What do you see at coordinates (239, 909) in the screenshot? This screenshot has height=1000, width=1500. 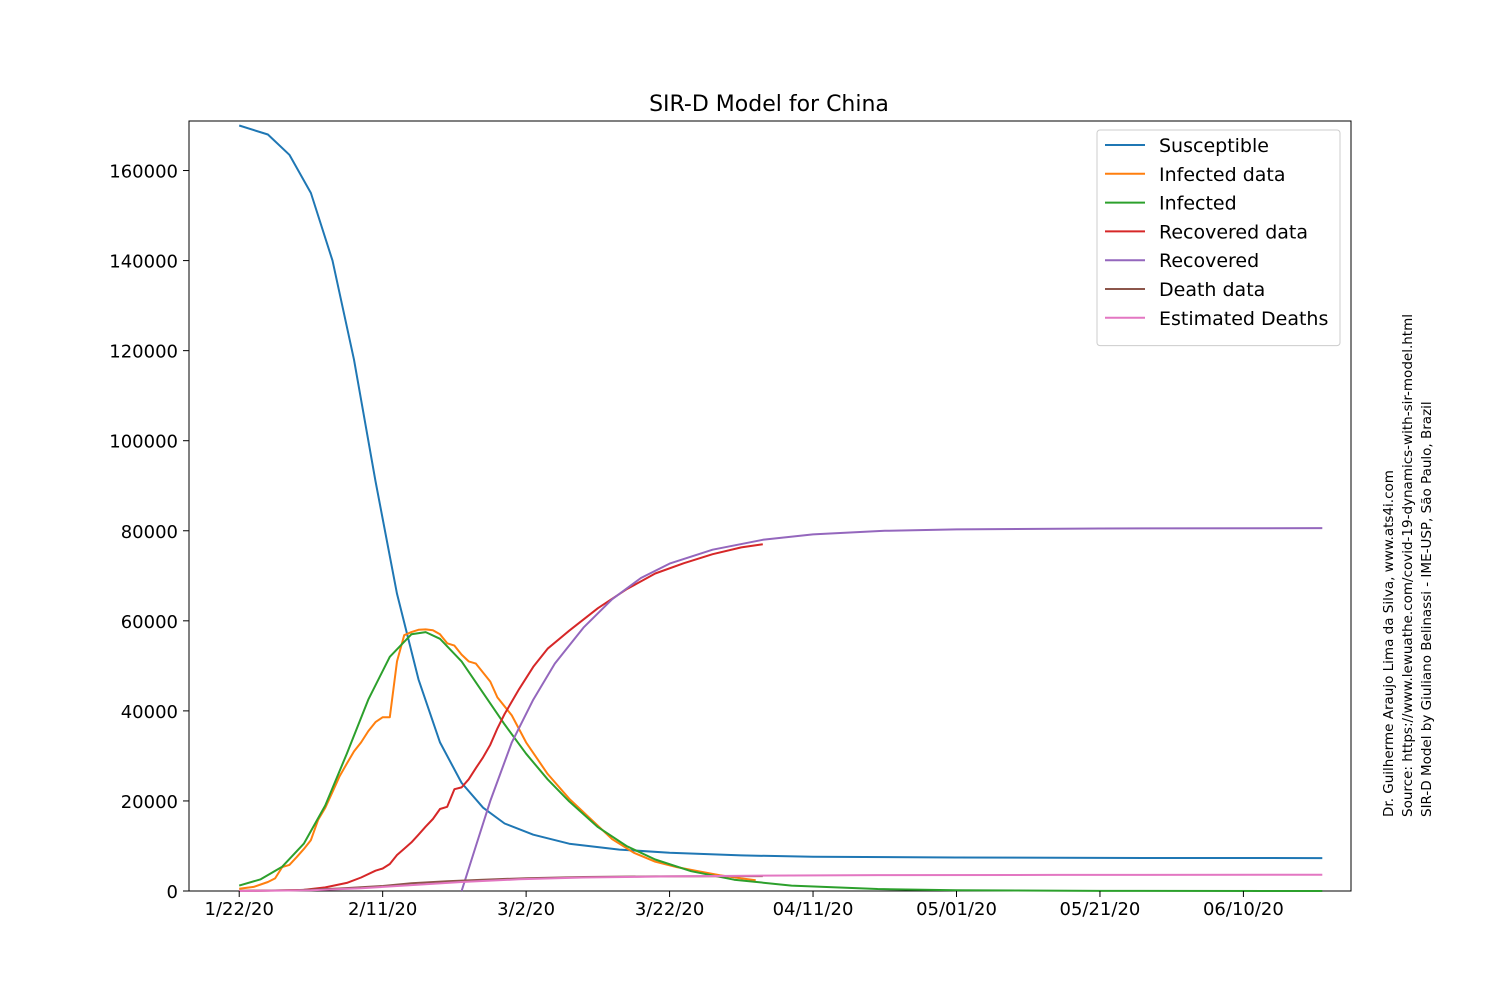 I see `x-tick-label: 1/22/20` at bounding box center [239, 909].